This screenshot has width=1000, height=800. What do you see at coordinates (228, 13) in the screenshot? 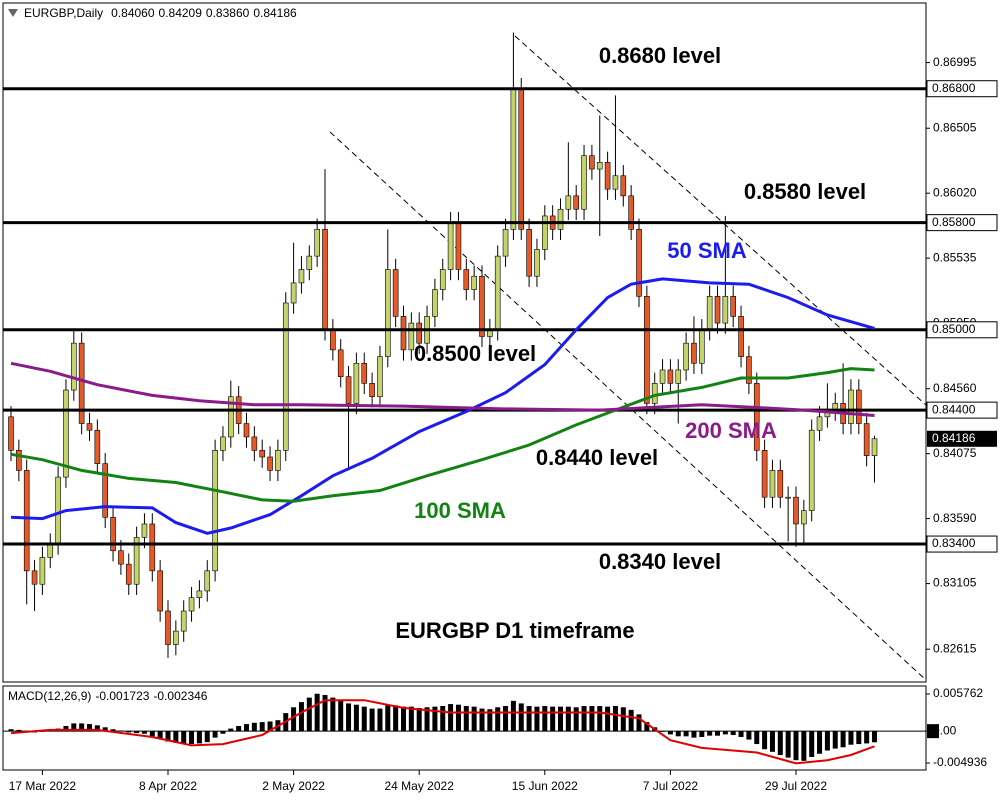
I see `low-label: 0.83860` at bounding box center [228, 13].